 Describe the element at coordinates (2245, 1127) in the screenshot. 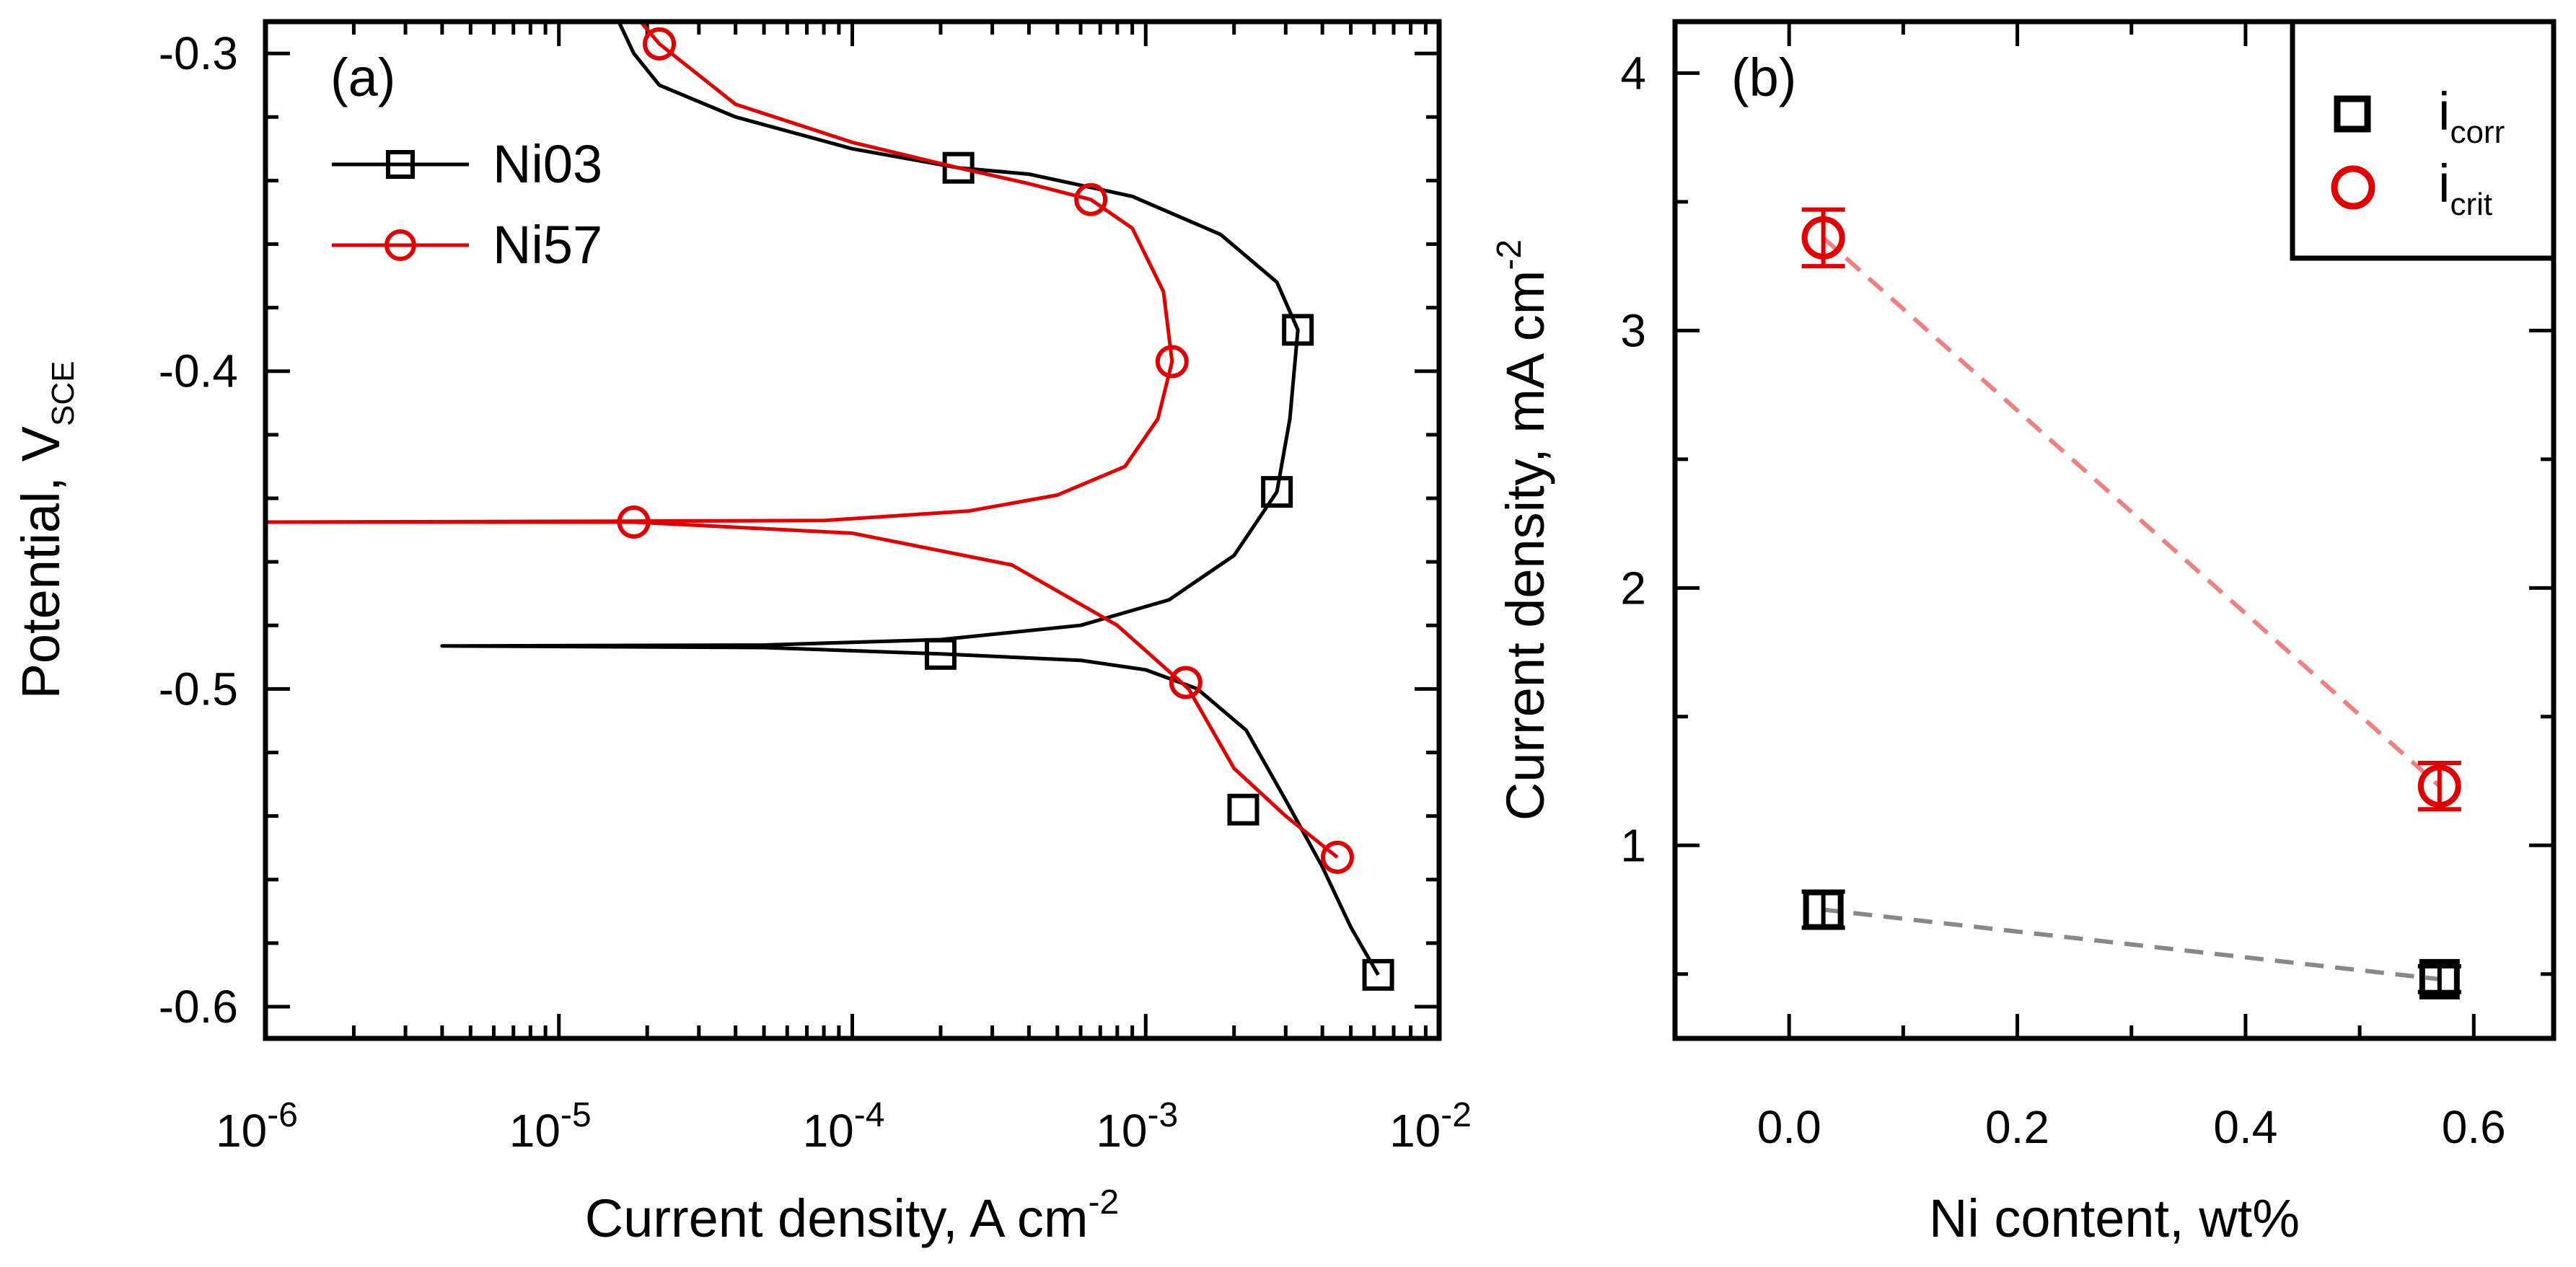

I see `x-tick-label: 0.4` at that location.